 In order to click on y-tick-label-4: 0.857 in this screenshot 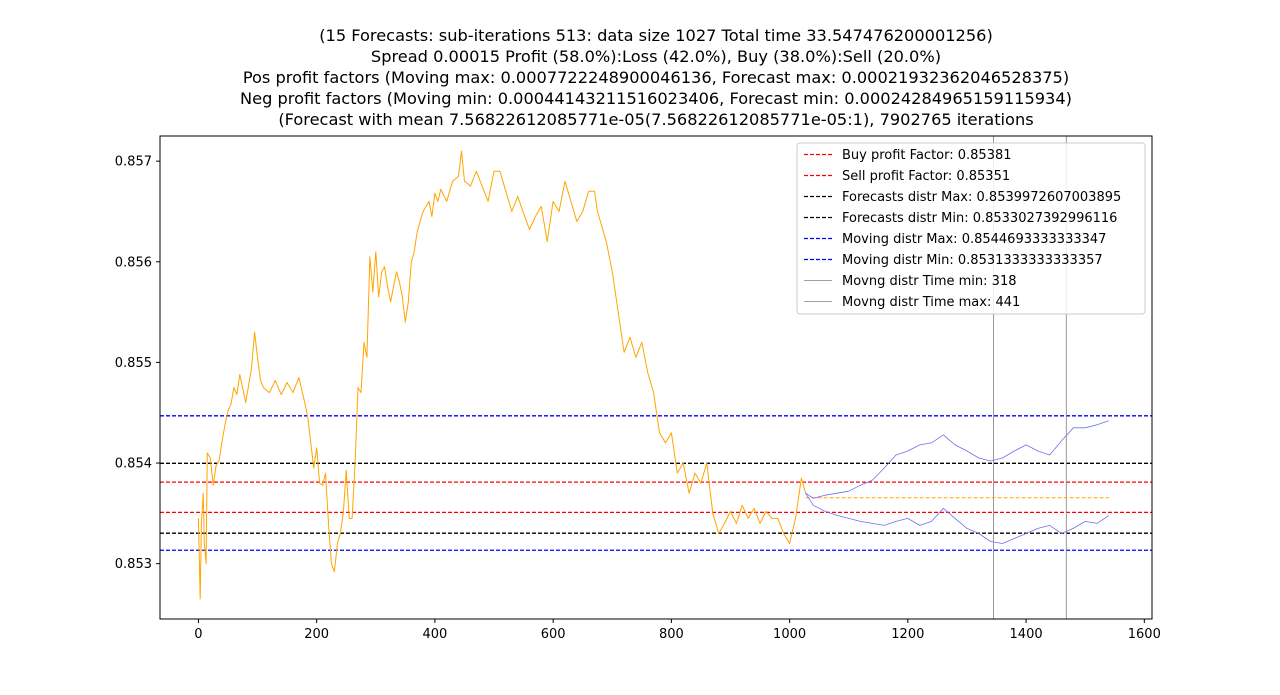, I will do `click(133, 162)`.